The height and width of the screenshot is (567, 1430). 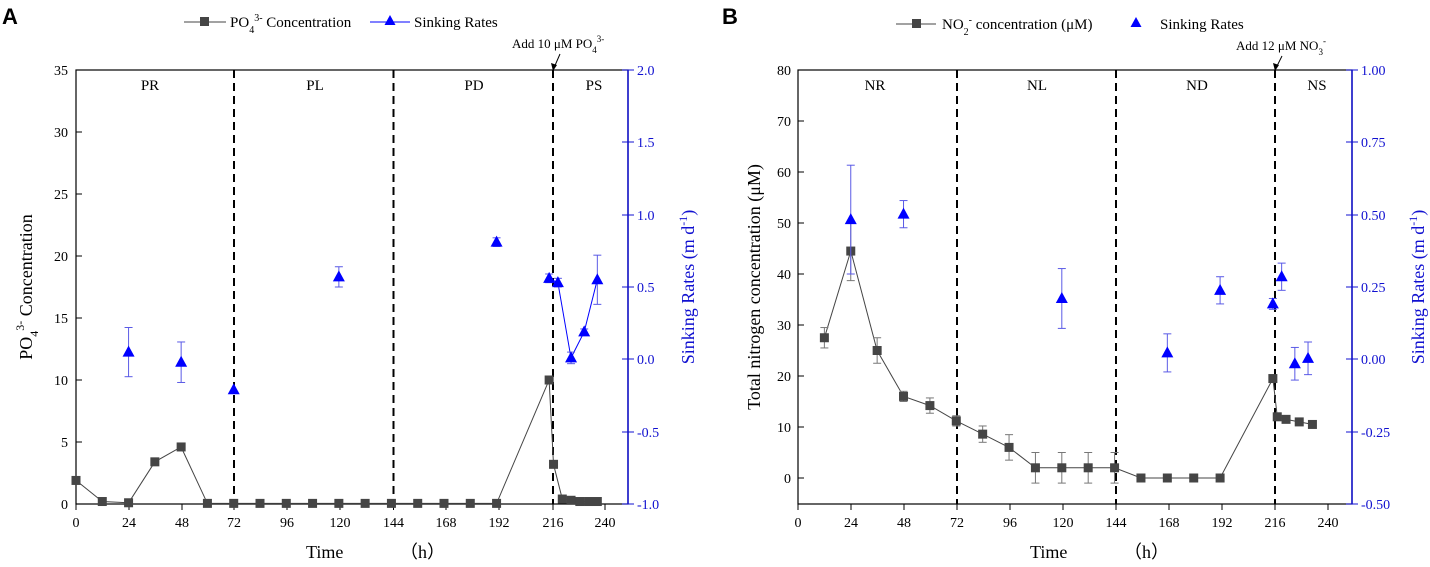 What do you see at coordinates (1373, 143) in the screenshot?
I see `right-tick-label: 0.75` at bounding box center [1373, 143].